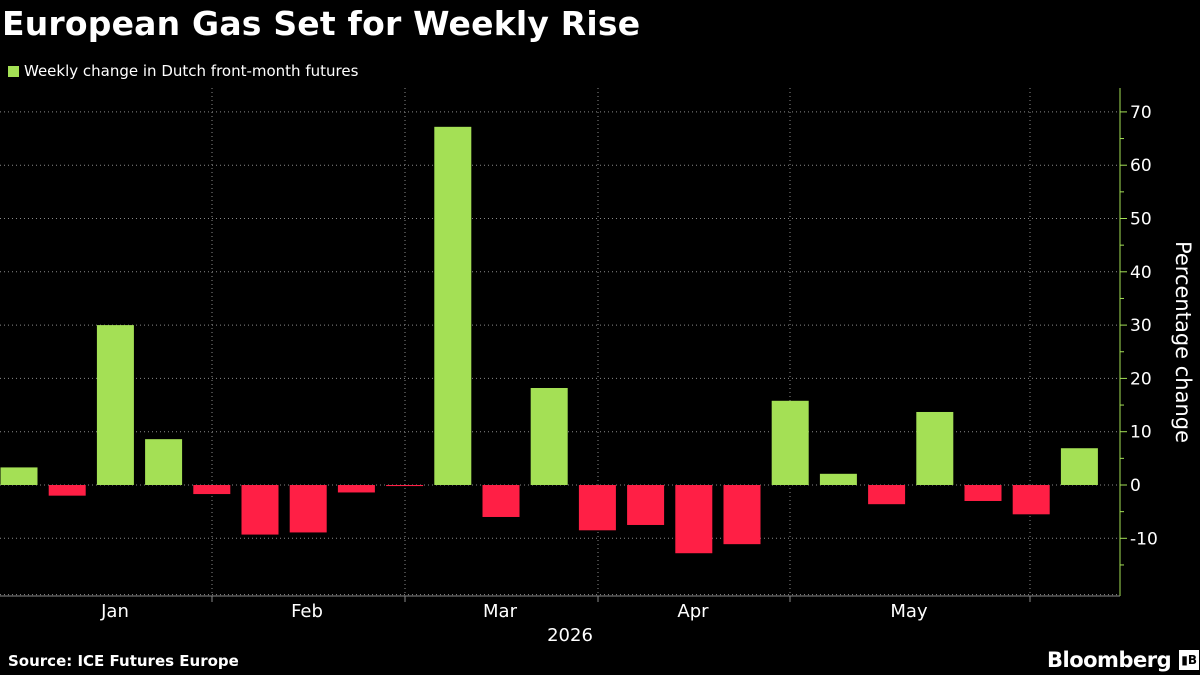 This screenshot has width=1200, height=675. I want to click on y-tick-label: 20, so click(1141, 379).